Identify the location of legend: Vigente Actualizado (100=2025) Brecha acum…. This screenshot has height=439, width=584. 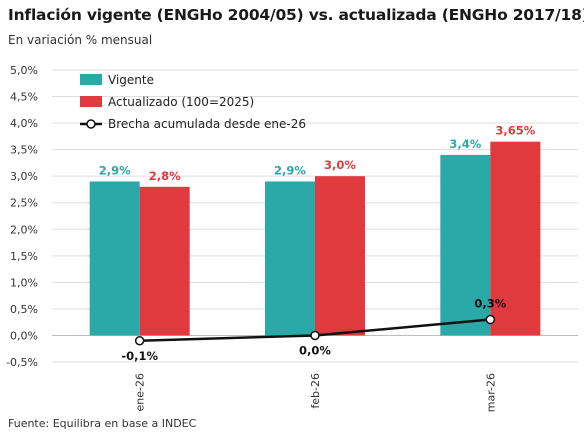
(193, 102).